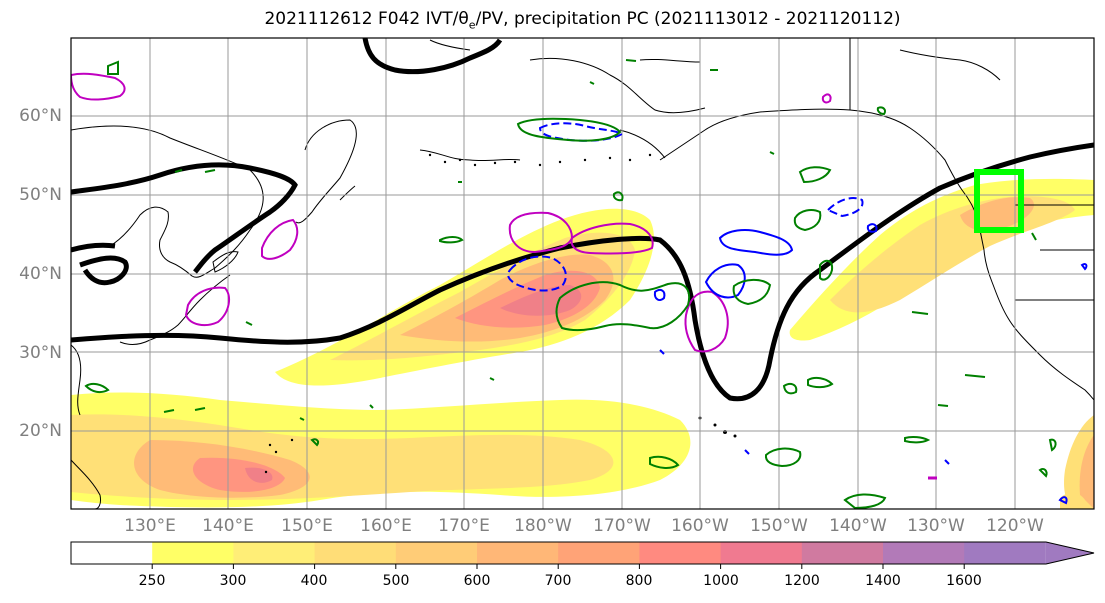 This screenshot has width=1105, height=603. I want to click on colorbar-label-300: 300, so click(233, 581).